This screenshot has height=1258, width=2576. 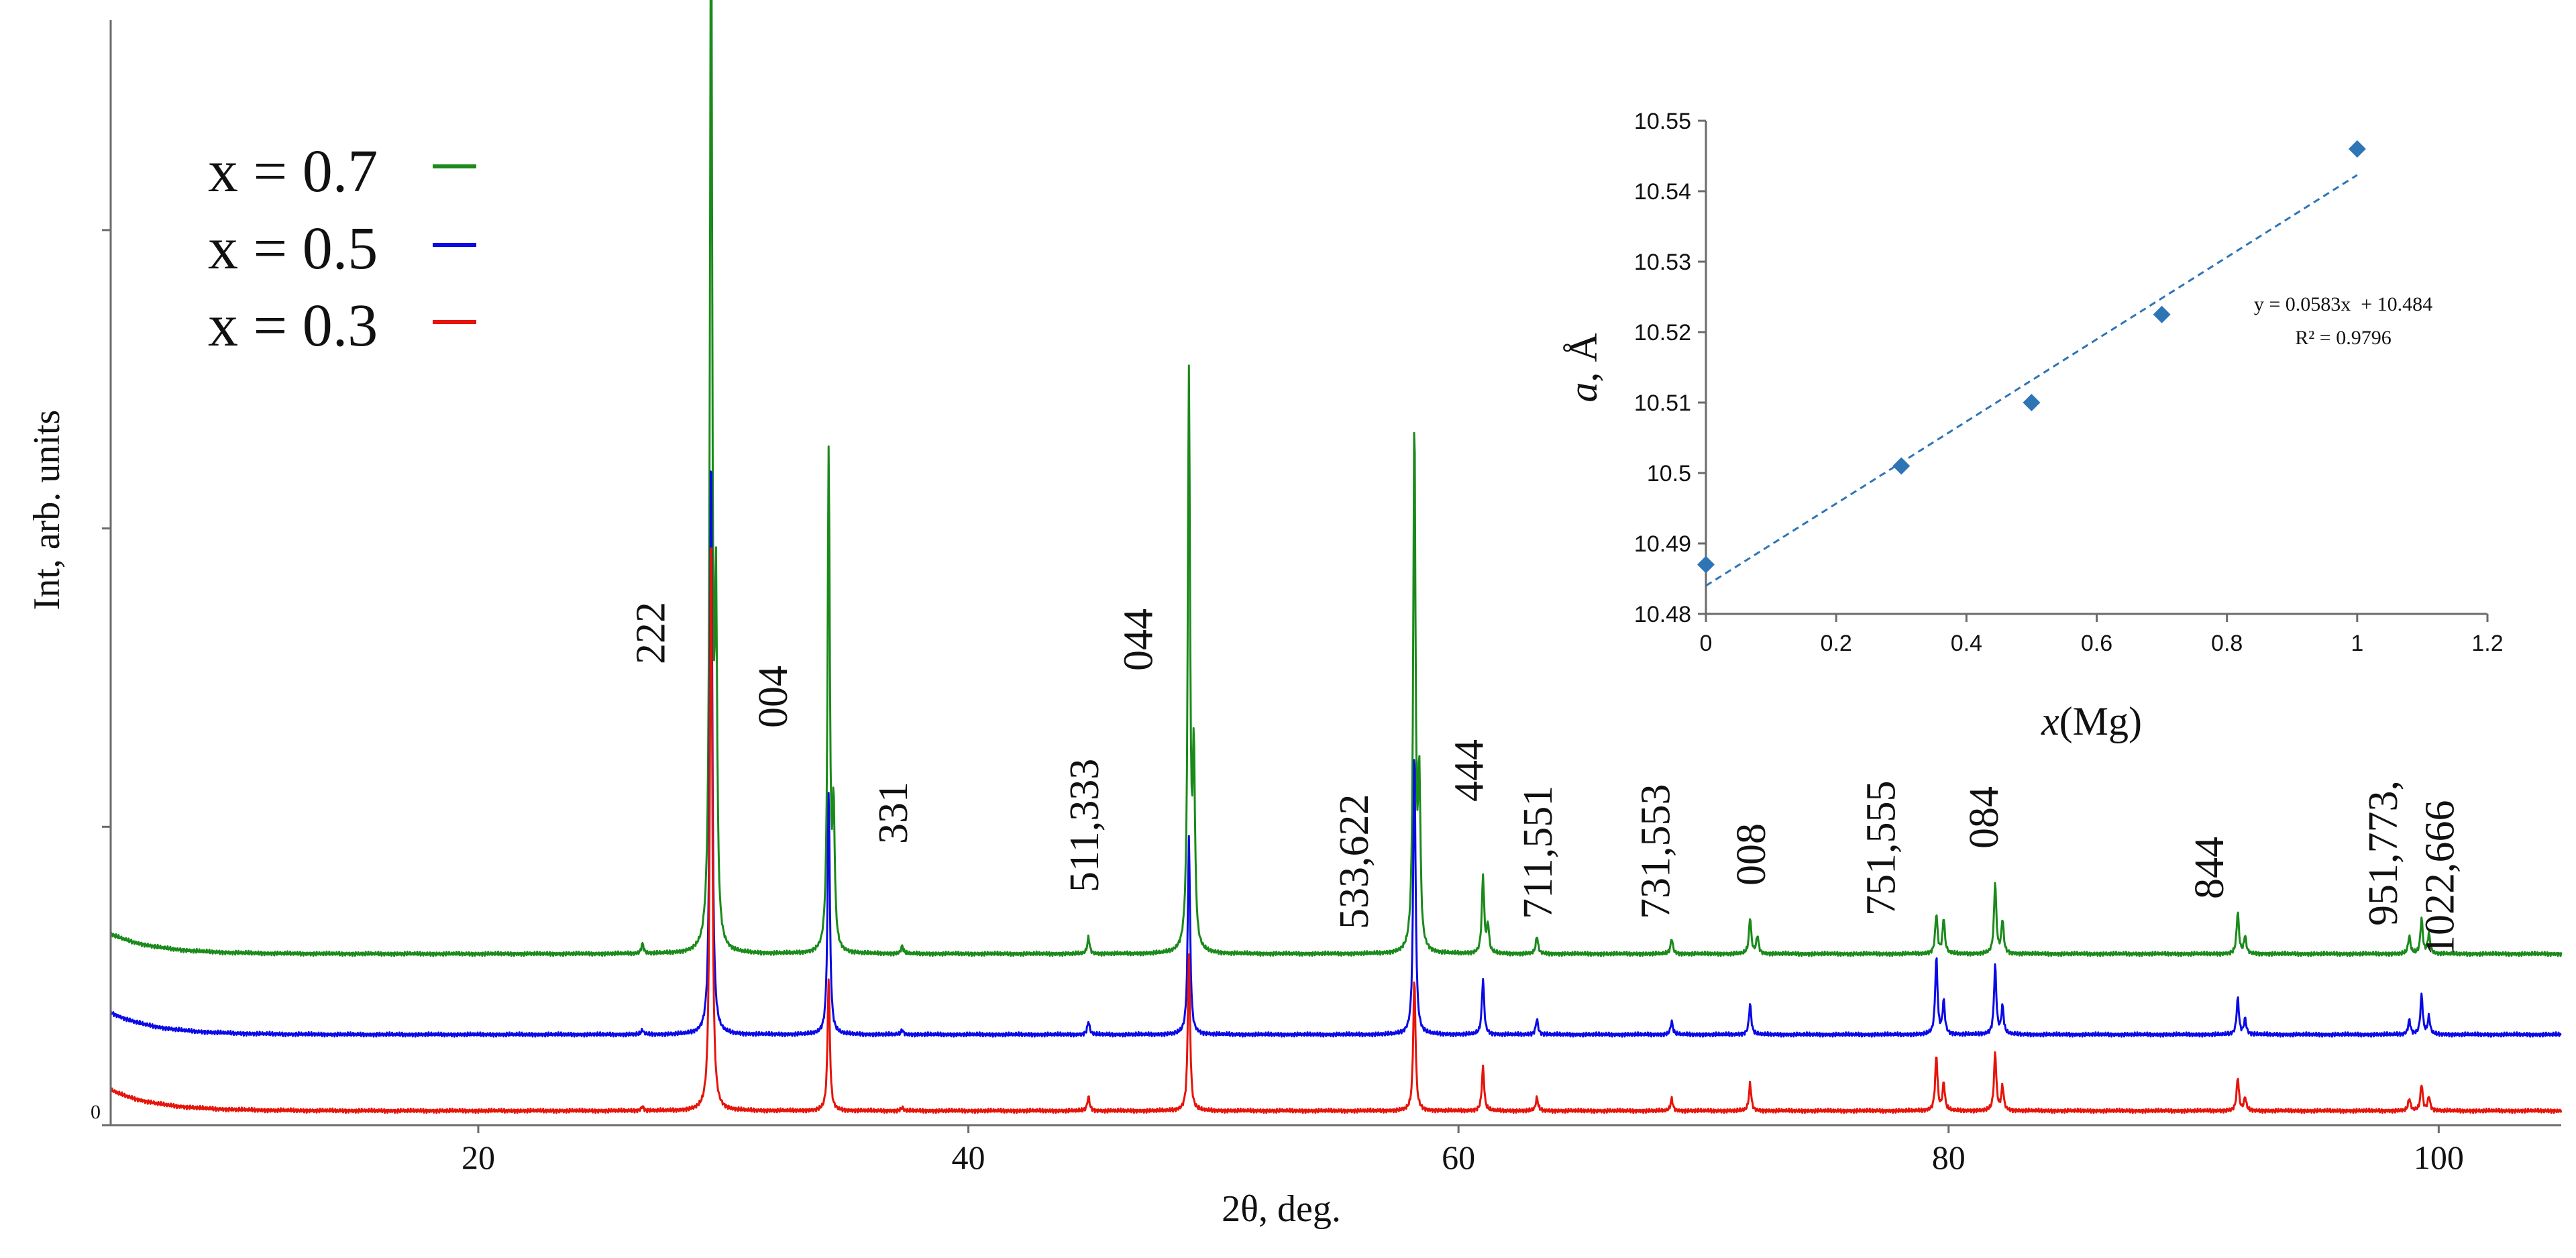 I want to click on inset-x-ticks: 0 0.2 0.4 0.6 0.8 1 1.2, so click(x=2102, y=635).